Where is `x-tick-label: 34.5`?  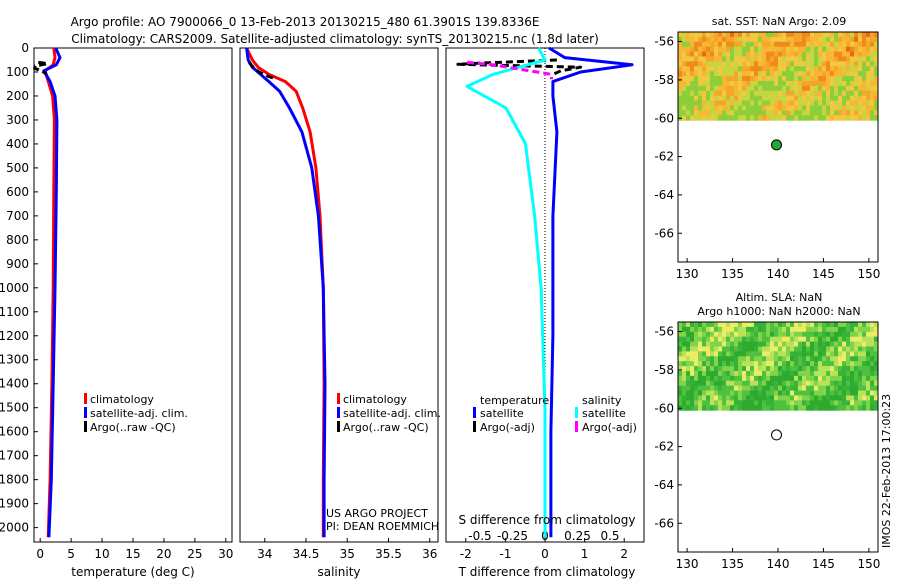 x-tick-label: 34.5 is located at coordinates (306, 554).